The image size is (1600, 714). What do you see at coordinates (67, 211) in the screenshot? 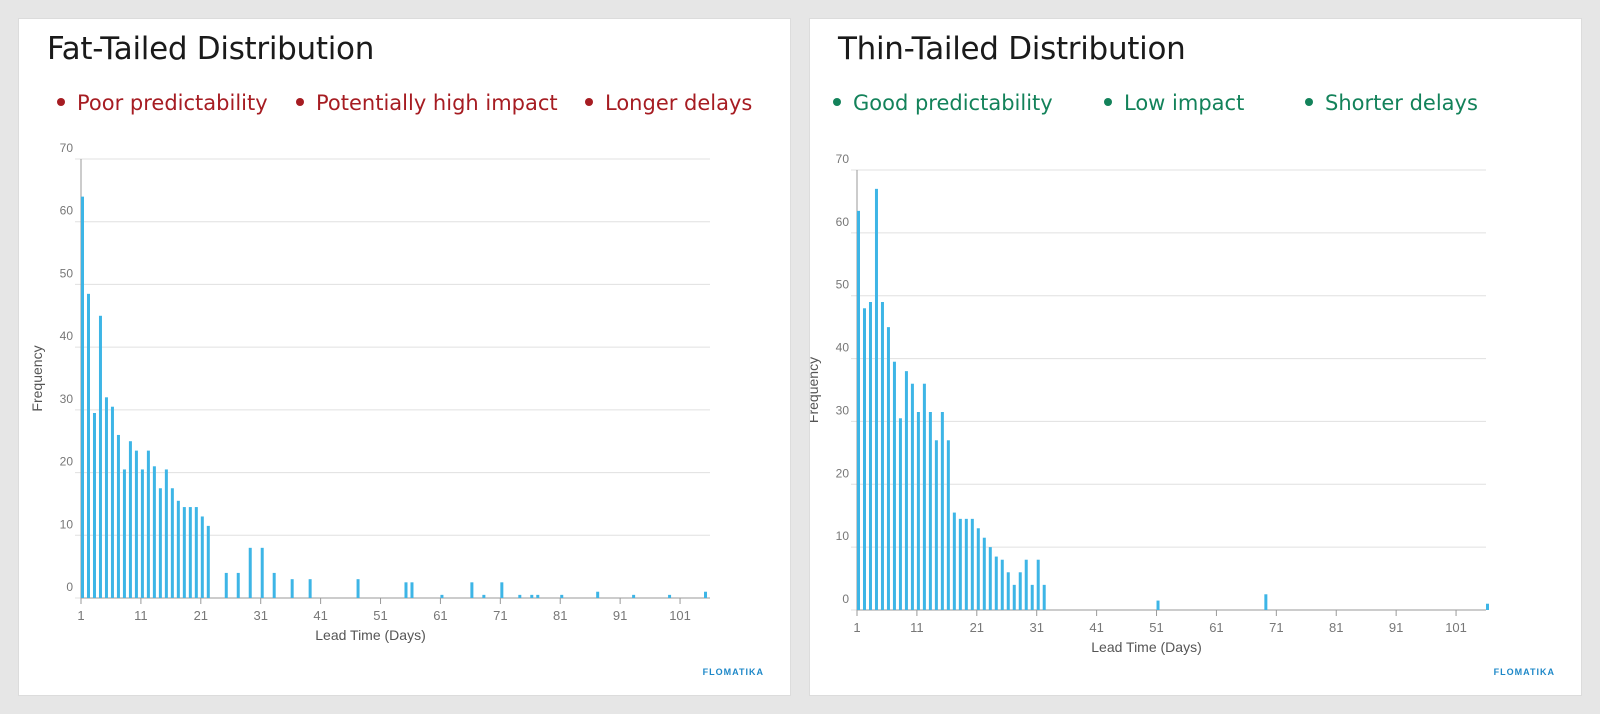
I see `y-tick-label: 60` at bounding box center [67, 211].